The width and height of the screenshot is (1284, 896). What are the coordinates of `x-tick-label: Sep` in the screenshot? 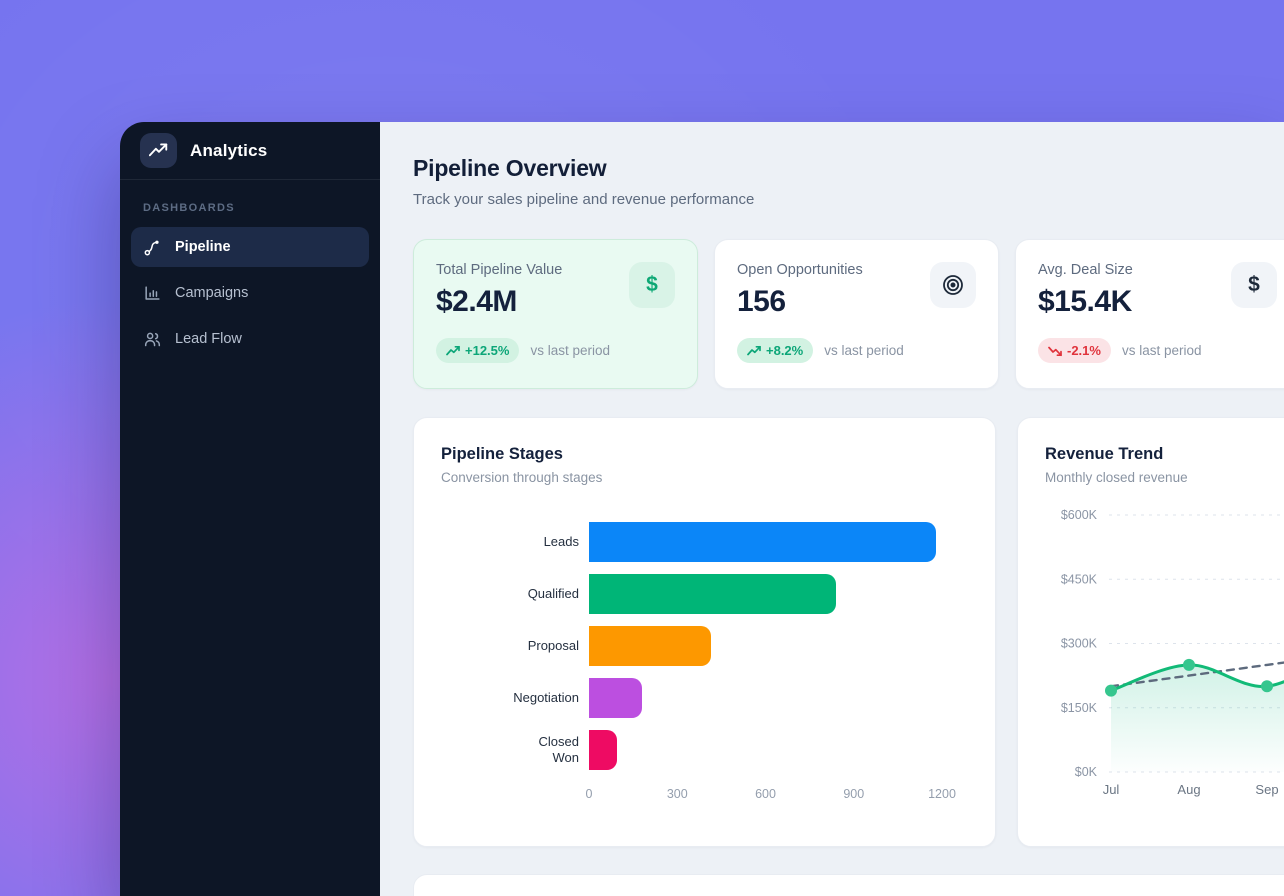 It's located at (1266, 789).